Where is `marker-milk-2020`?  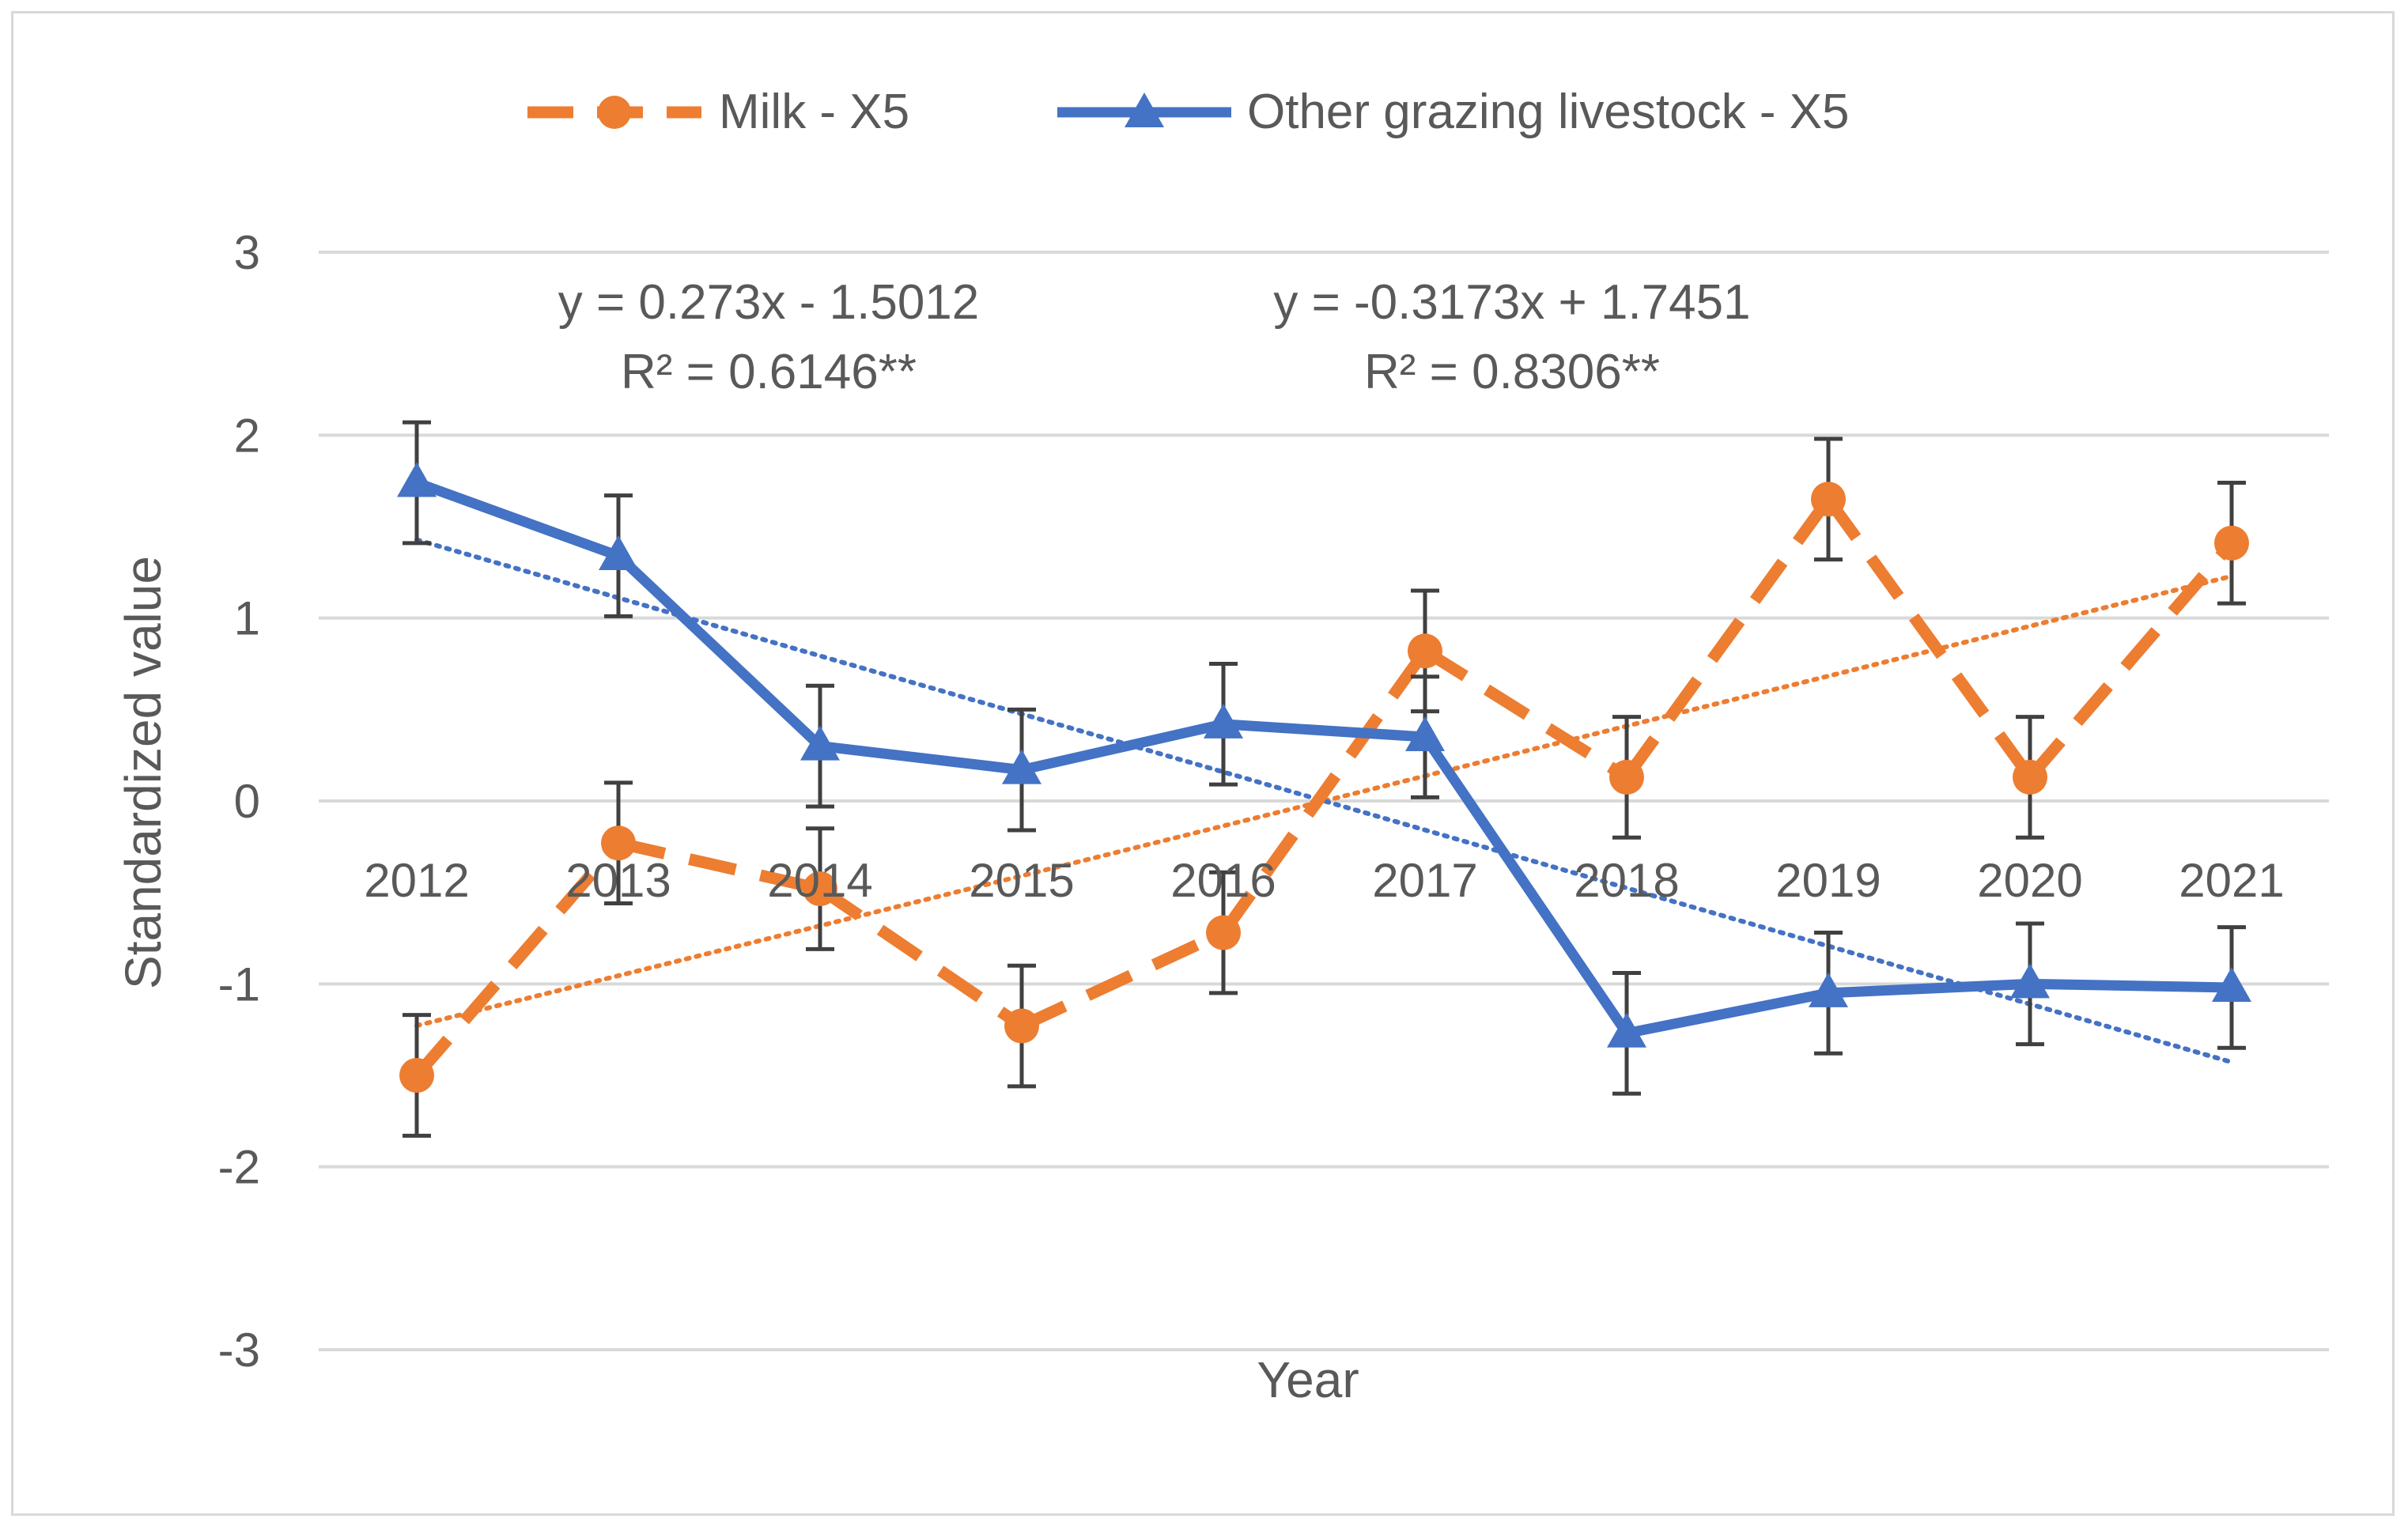 marker-milk-2020 is located at coordinates (2030, 777).